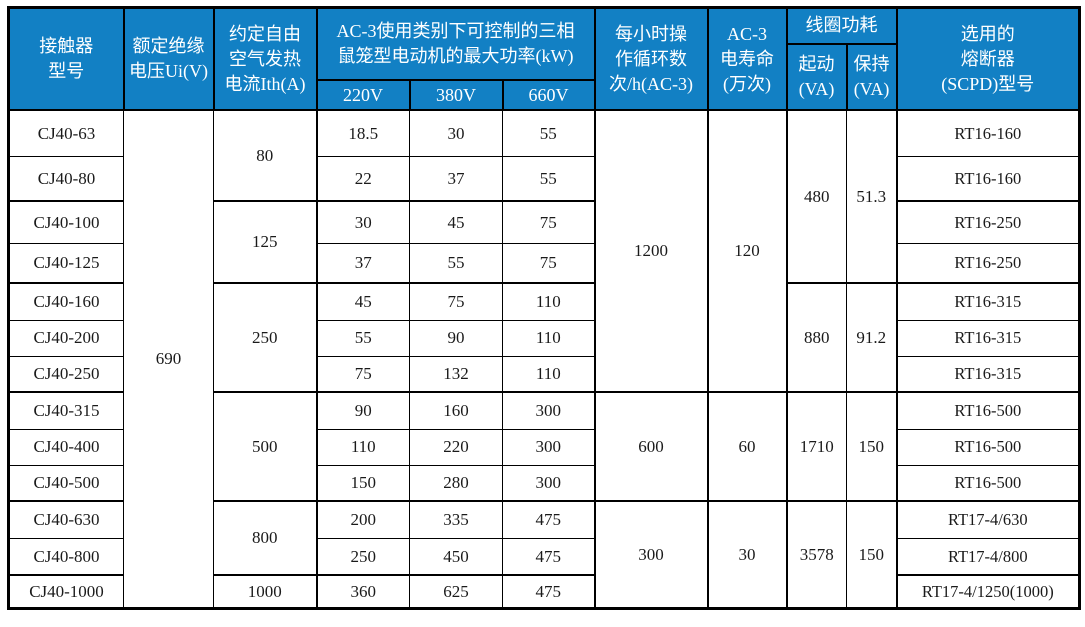  Describe the element at coordinates (816, 196) in the screenshot. I see `coil-start-va-cell: 480` at that location.